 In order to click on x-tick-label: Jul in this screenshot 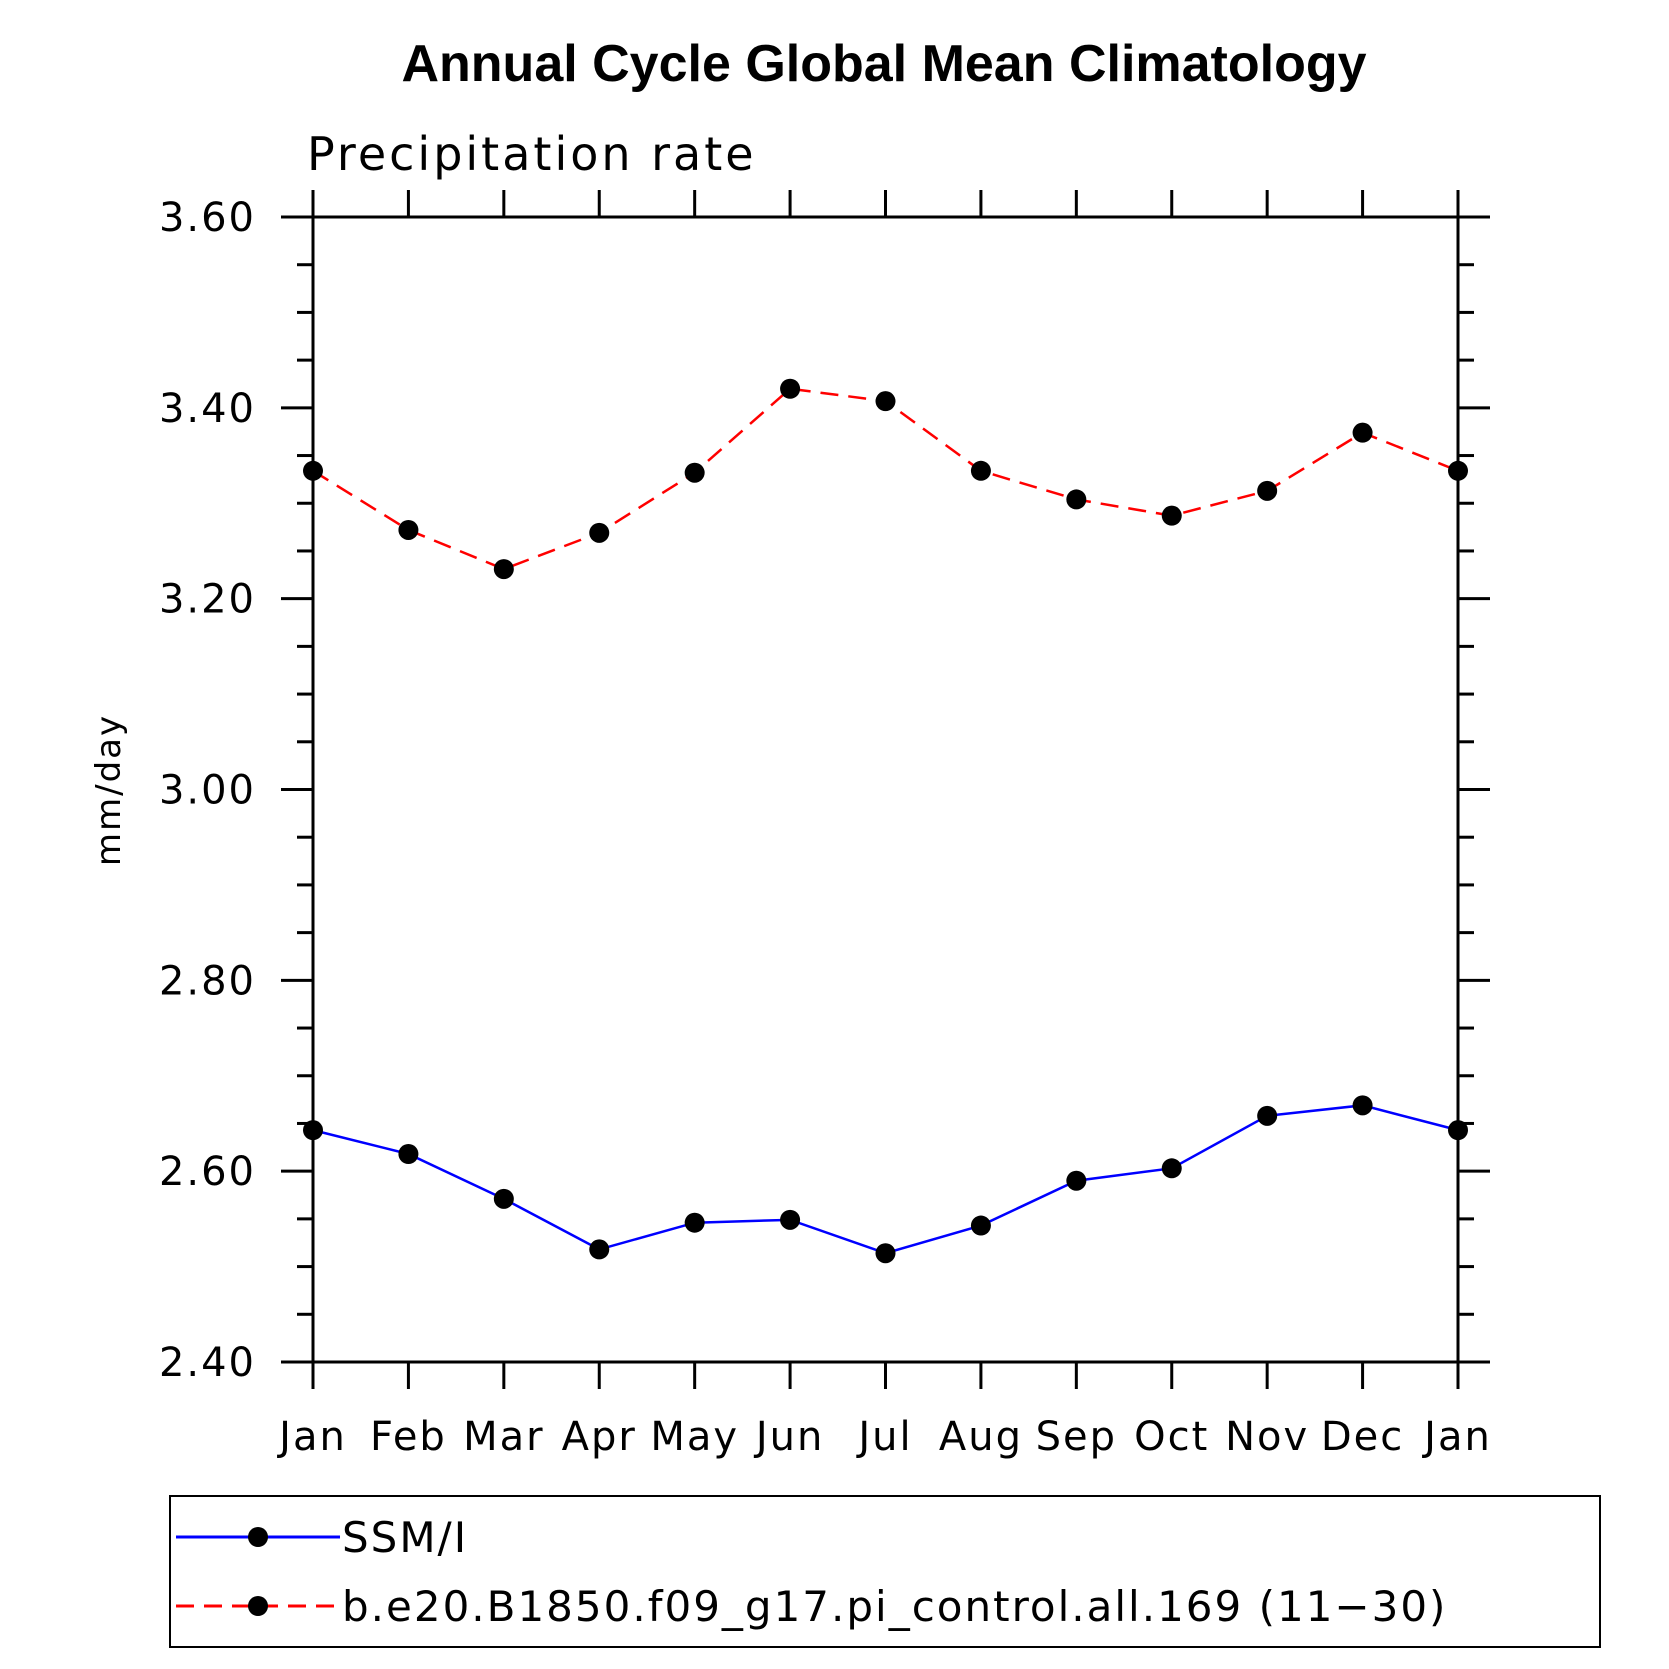, I will do `click(883, 1437)`.